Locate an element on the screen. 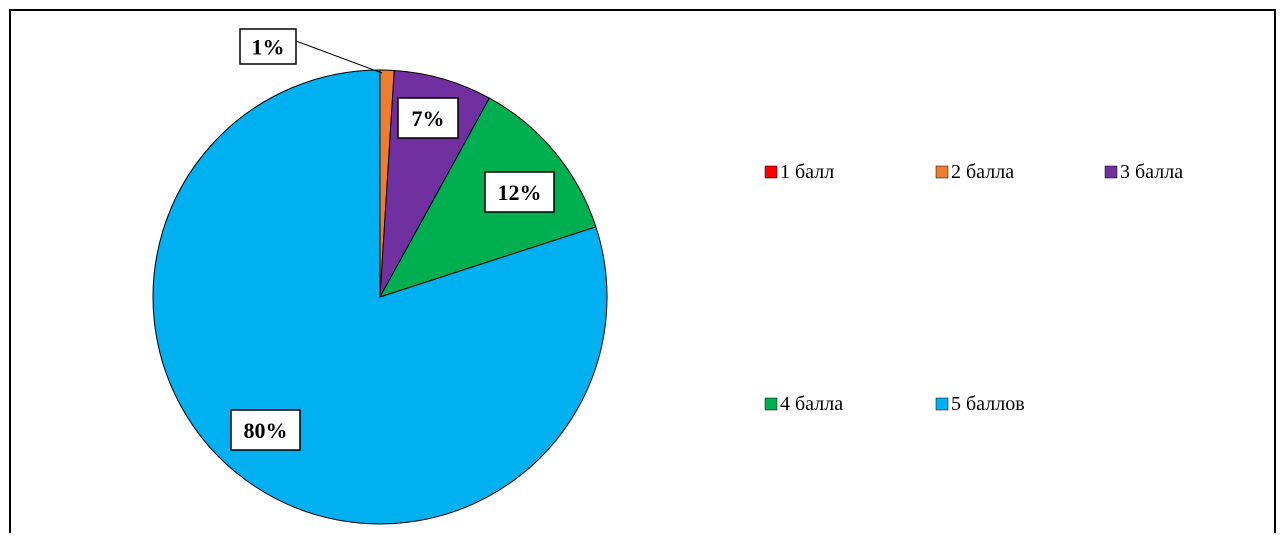 The image size is (1284, 538). data-label-5-баллов: 80% is located at coordinates (266, 430).